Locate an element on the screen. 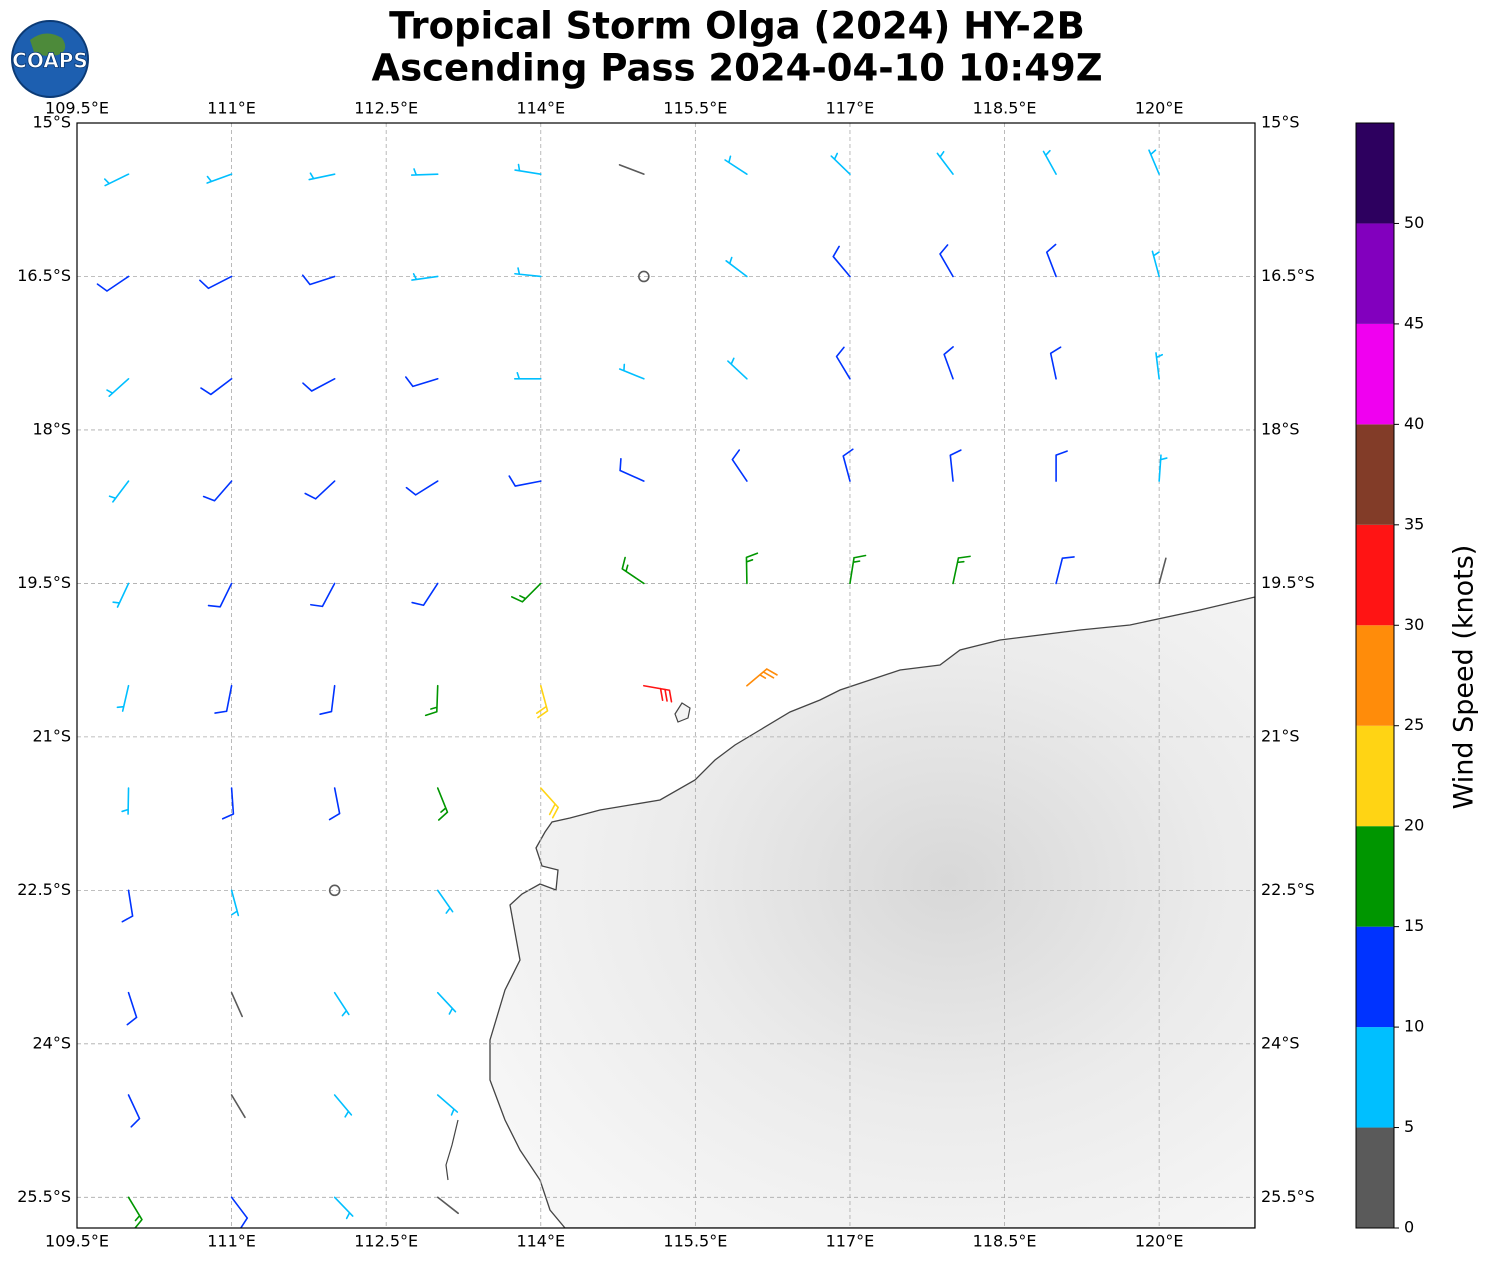 This screenshot has width=1493, height=1264. y-tick-label: 21°S is located at coordinates (51, 735).